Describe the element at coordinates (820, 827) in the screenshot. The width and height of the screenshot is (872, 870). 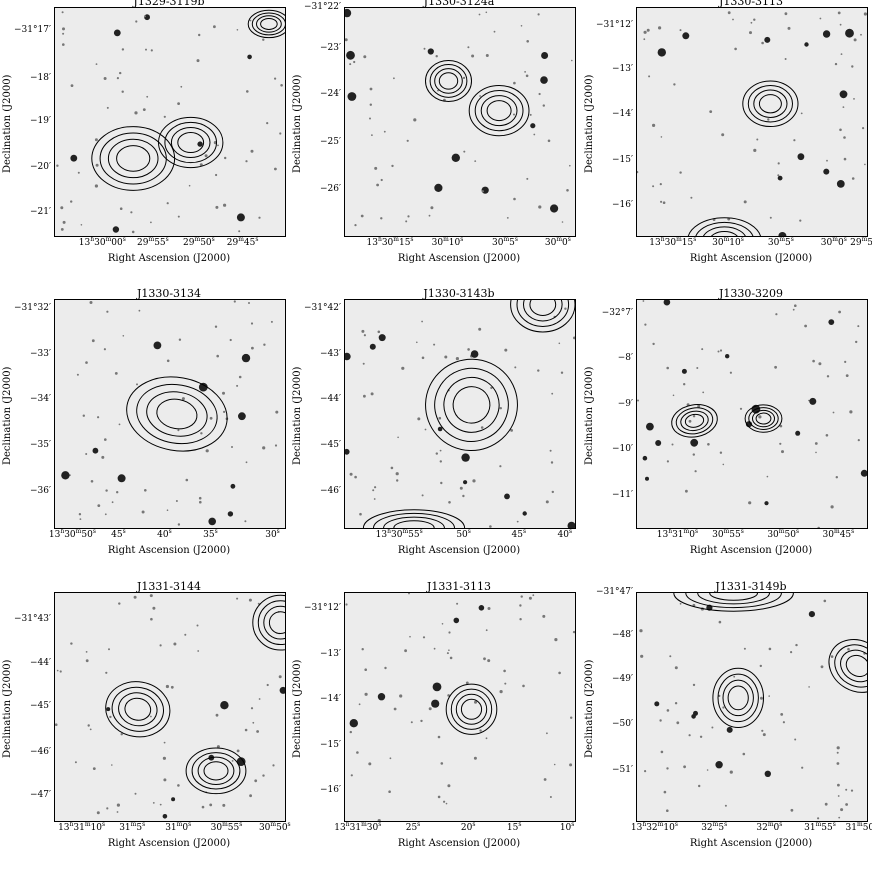
I see `x-tick-label: 31m55s` at that location.